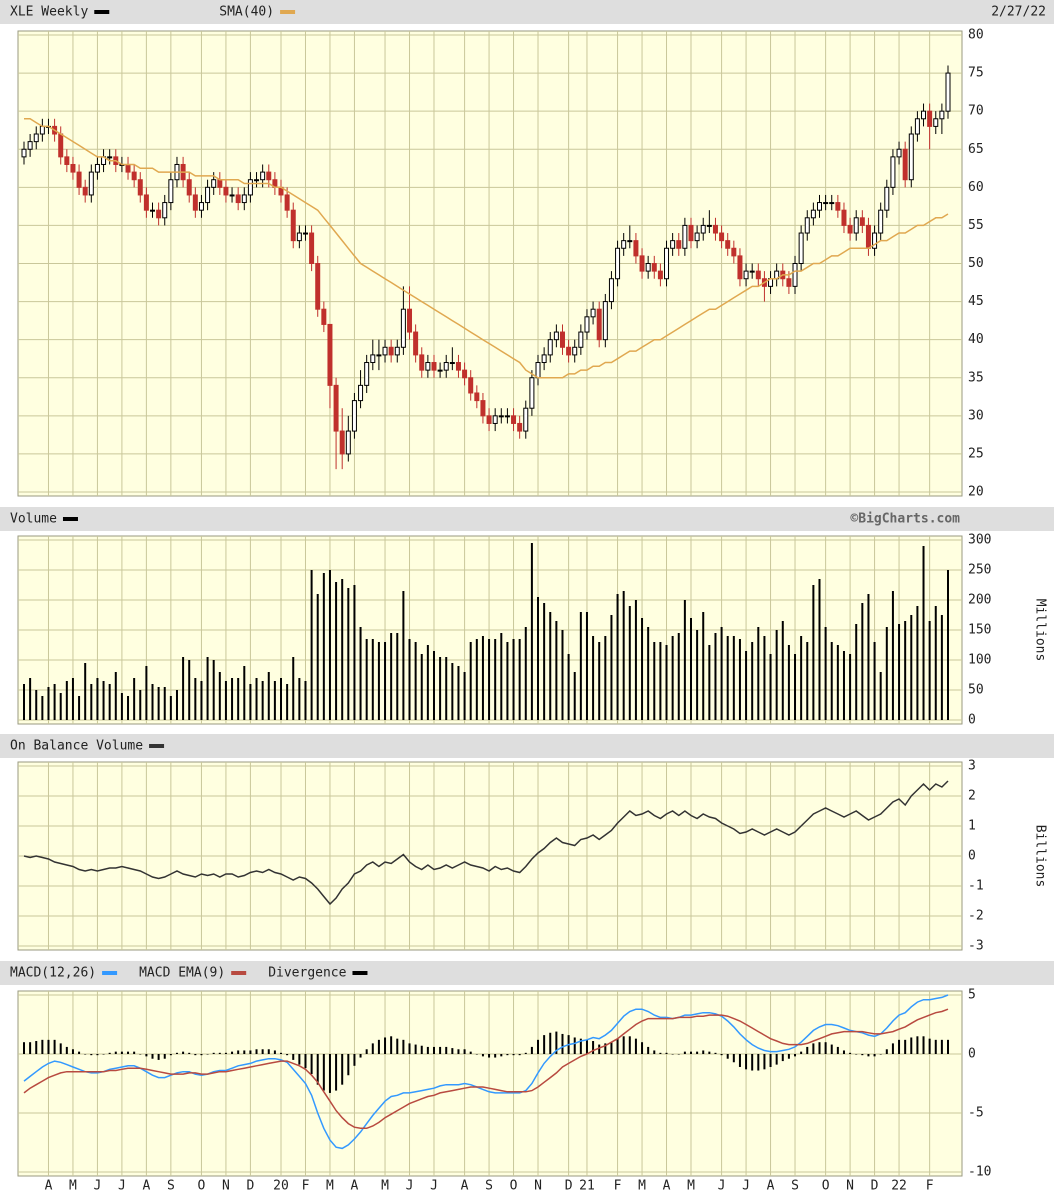 Image resolution: width=1054 pixels, height=1200 pixels. I want to click on x-tick-label: A, so click(49, 1186).